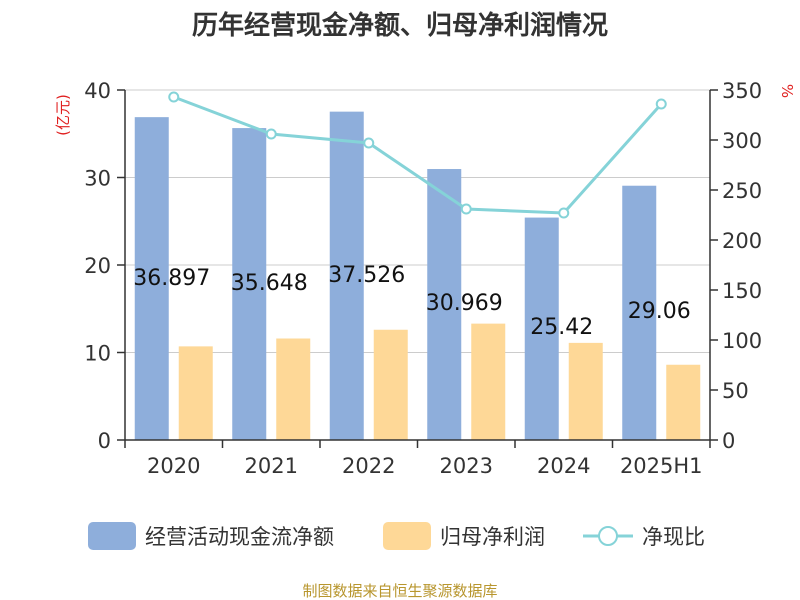  What do you see at coordinates (171, 278) in the screenshot?
I see `data-label: 36.897` at bounding box center [171, 278].